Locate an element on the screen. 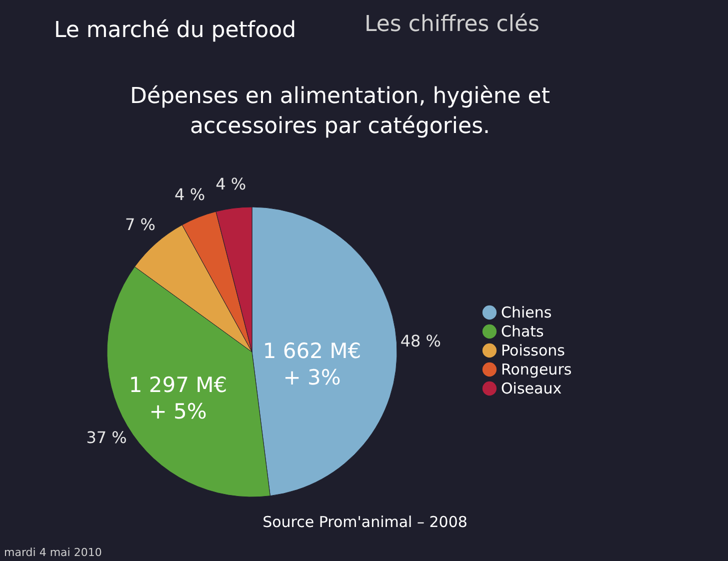 The height and width of the screenshot is (561, 728). legend-label: Poissons is located at coordinates (533, 351).